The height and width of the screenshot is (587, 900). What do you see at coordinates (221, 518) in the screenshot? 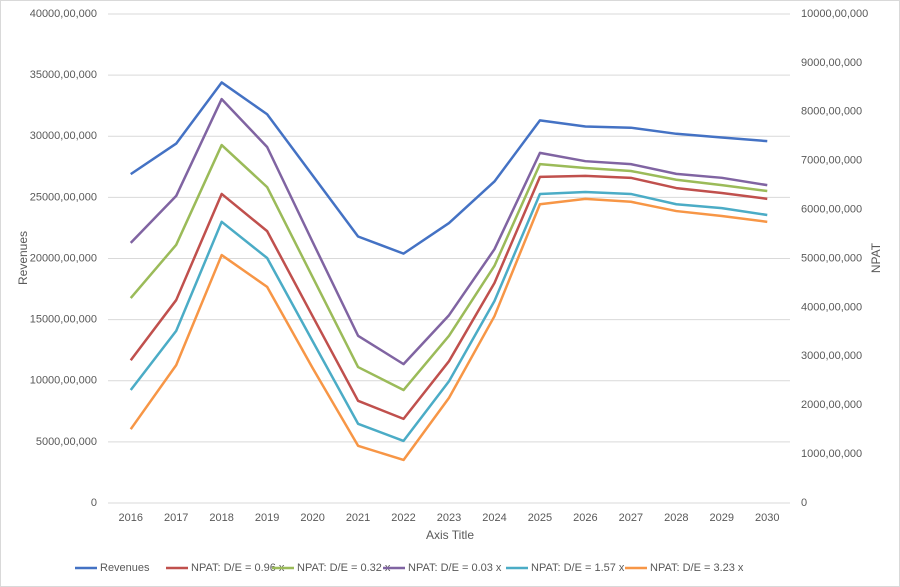
I see `x-tick-label: 2018` at bounding box center [221, 518].